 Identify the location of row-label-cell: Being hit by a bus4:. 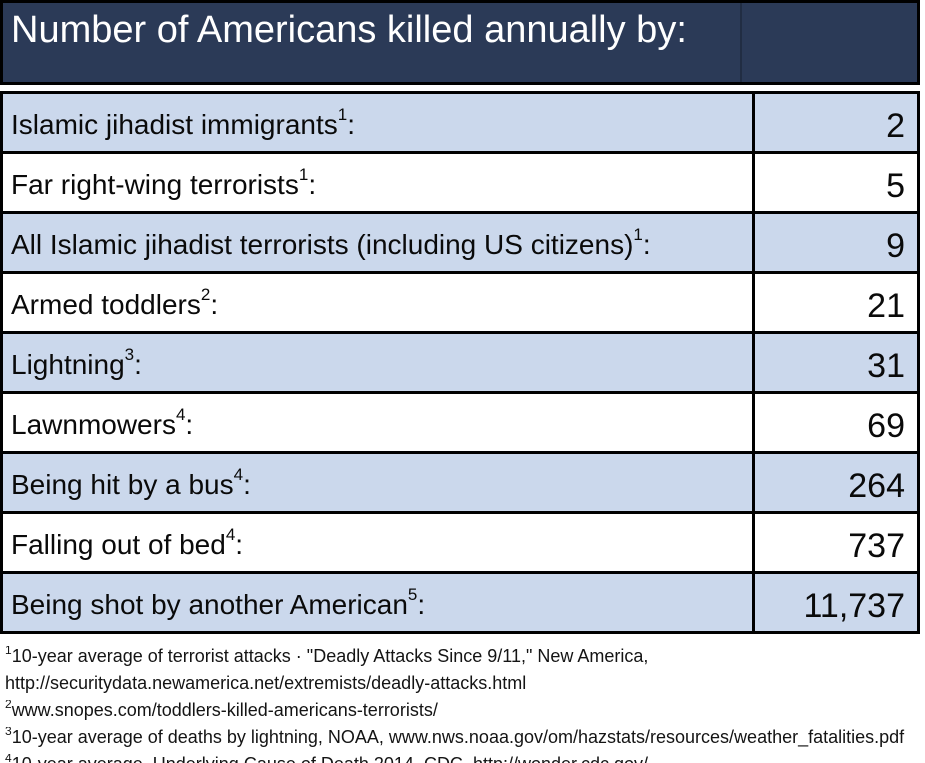
(377, 482).